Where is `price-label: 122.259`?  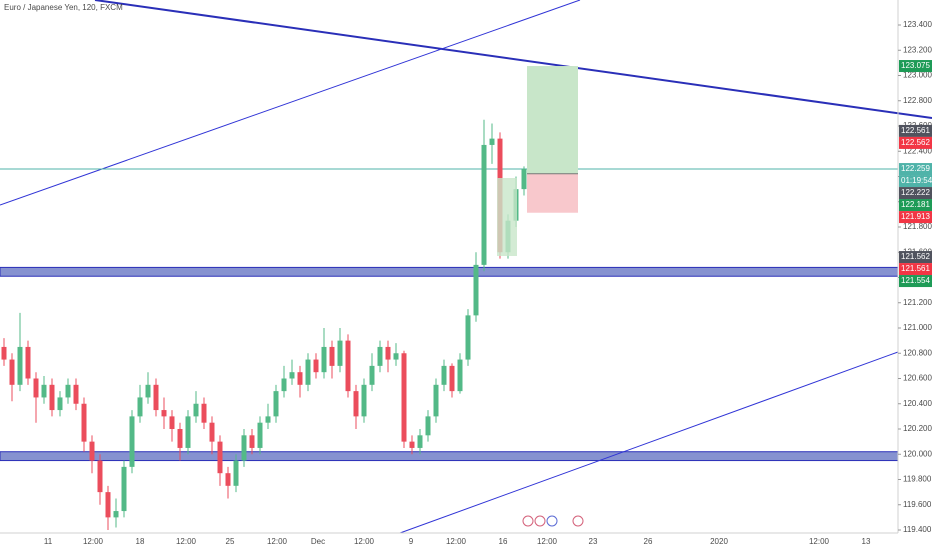 price-label: 122.259 is located at coordinates (915, 168).